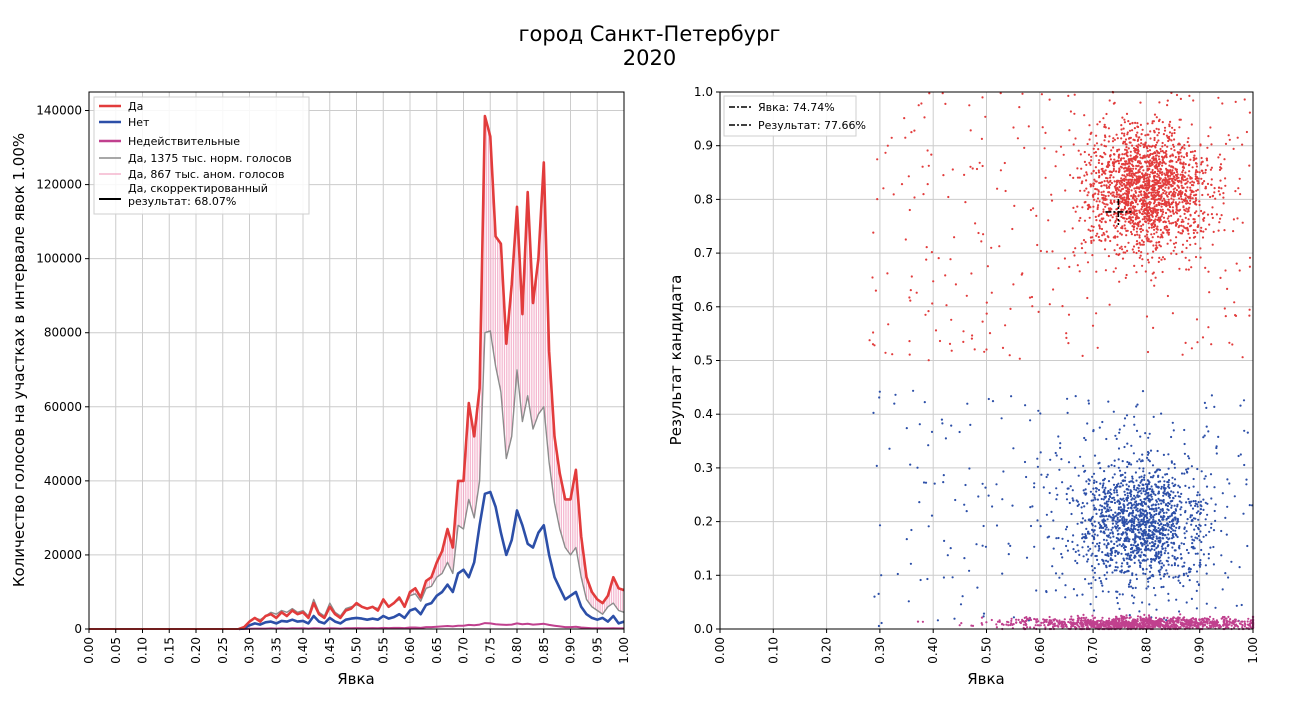  I want to click on histogram-y-tick-label: 140000, so click(59, 111).